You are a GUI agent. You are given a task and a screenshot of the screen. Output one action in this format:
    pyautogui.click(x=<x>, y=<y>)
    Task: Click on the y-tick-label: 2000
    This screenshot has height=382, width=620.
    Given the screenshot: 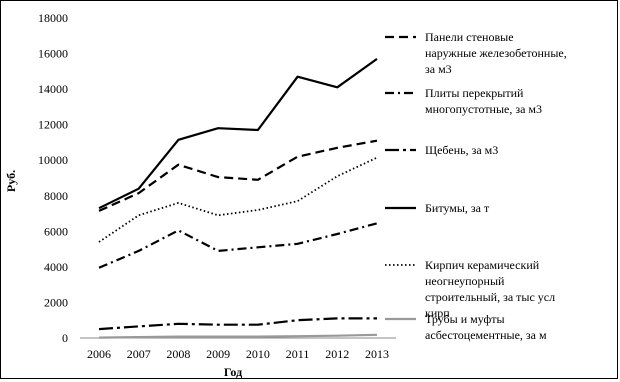 What is the action you would take?
    pyautogui.click(x=56, y=302)
    